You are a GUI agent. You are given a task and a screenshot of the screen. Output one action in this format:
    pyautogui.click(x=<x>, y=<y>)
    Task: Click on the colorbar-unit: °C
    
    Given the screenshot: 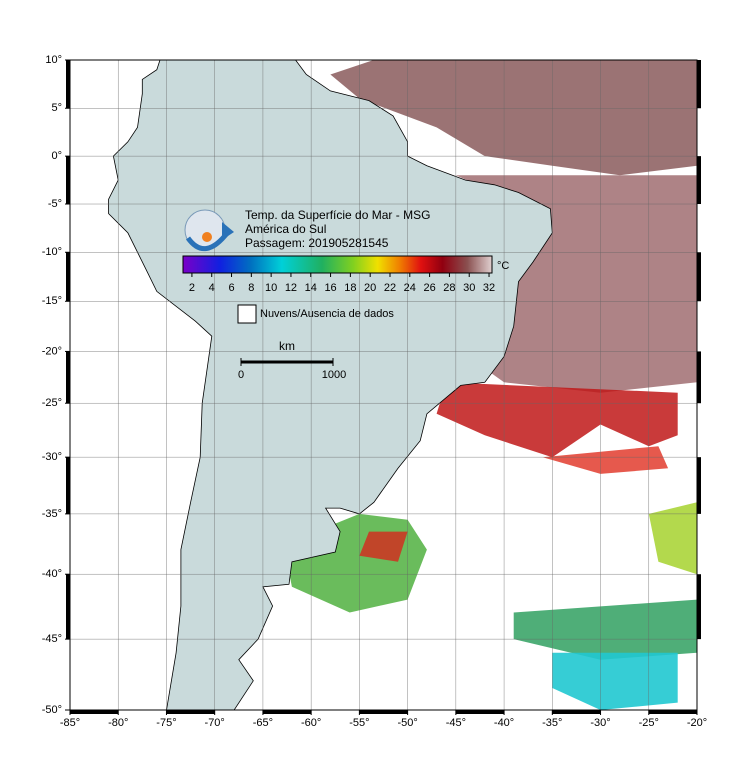 What is the action you would take?
    pyautogui.click(x=503, y=266)
    